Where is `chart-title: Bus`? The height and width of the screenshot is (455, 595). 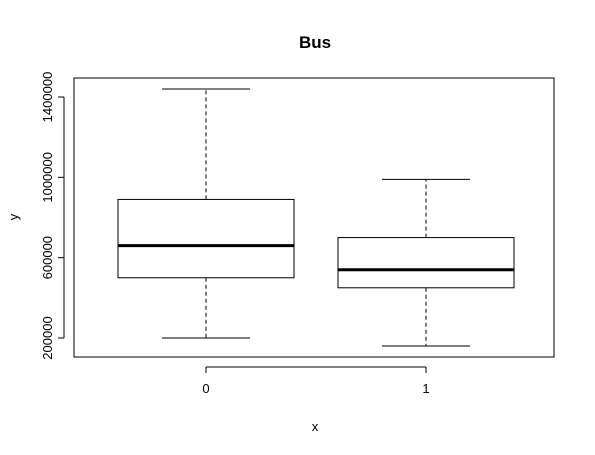 chart-title: Bus is located at coordinates (315, 42).